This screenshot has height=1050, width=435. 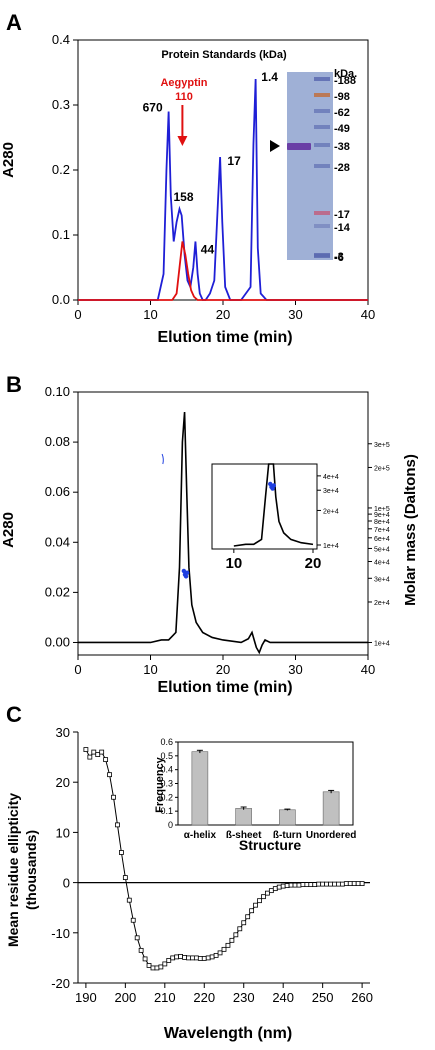 I want to click on y-tick-label-b: 0.10, so click(x=57, y=391).